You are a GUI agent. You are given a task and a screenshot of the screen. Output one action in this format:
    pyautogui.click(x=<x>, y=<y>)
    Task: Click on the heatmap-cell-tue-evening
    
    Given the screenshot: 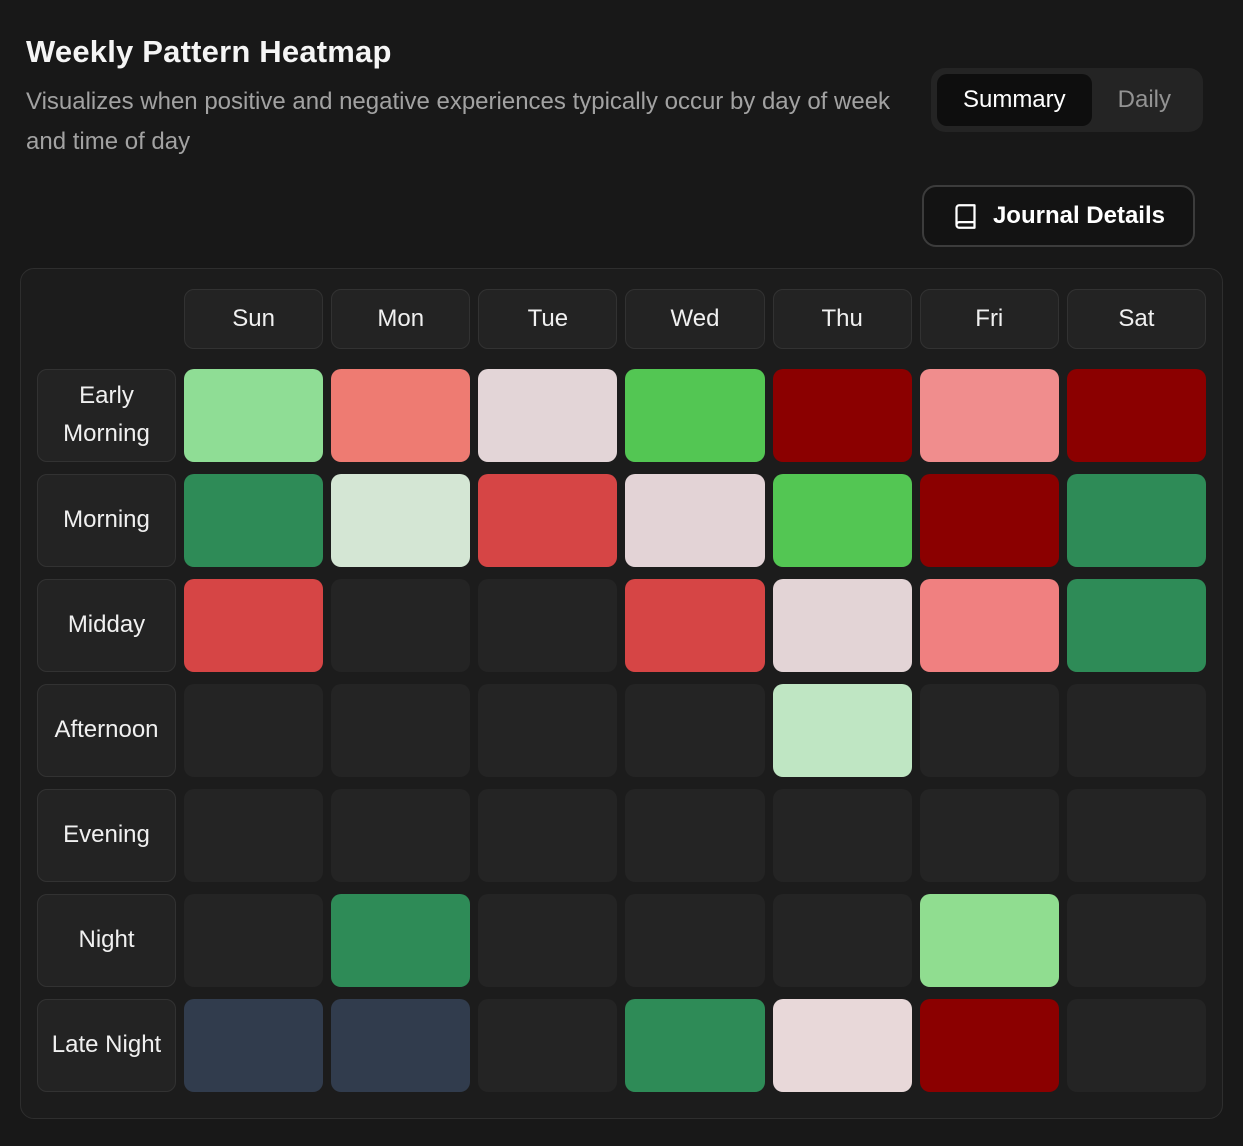 What is the action you would take?
    pyautogui.click(x=548, y=835)
    